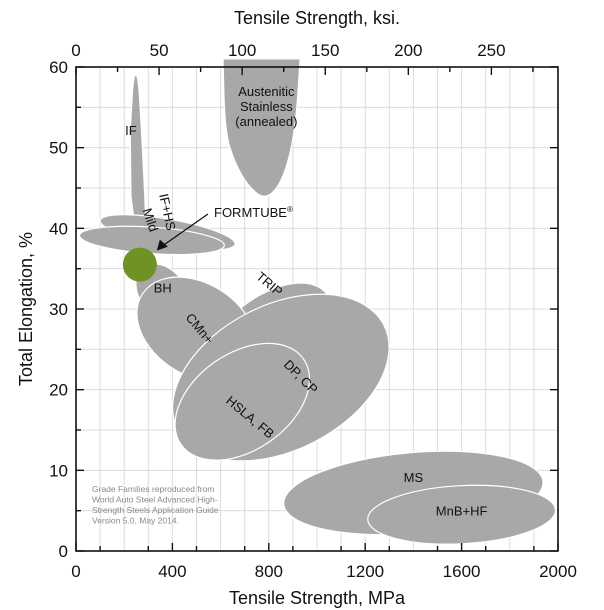 Image resolution: width=604 pixels, height=610 pixels. I want to click on formtube-callout: FORMTUBE®, so click(207, 243).